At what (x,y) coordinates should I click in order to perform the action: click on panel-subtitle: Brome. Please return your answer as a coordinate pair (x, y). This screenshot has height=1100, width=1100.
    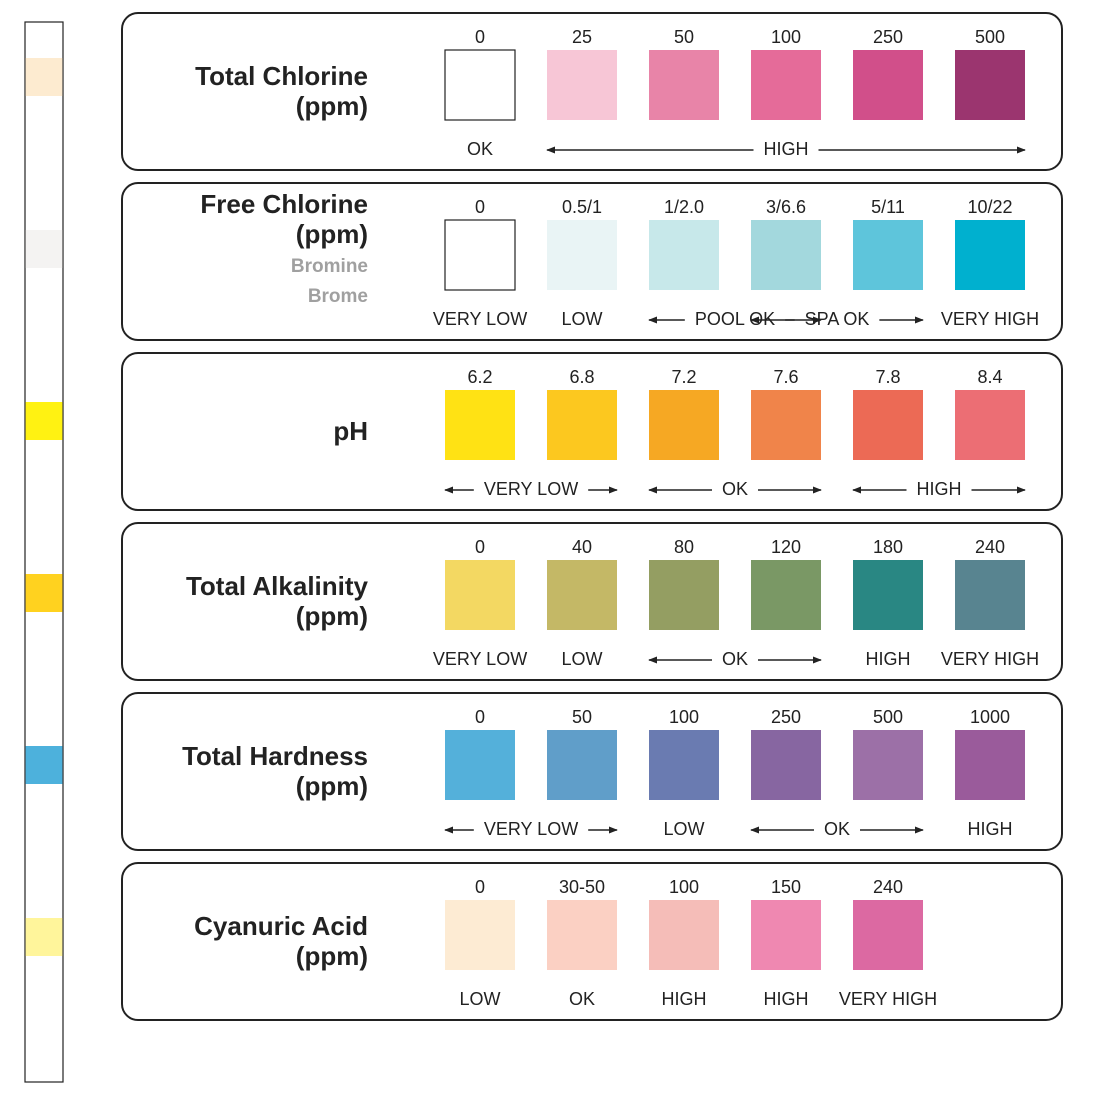
    Looking at the image, I should click on (338, 296).